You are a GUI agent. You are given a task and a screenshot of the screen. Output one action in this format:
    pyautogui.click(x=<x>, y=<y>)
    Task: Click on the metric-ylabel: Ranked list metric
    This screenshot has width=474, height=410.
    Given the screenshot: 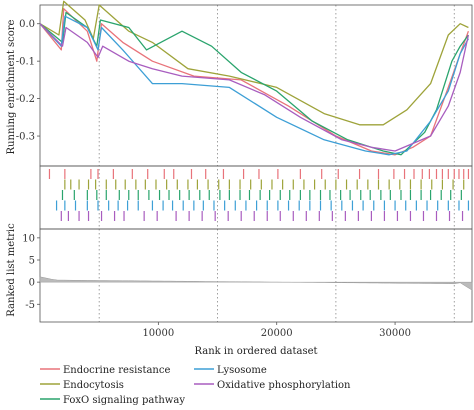 What is the action you would take?
    pyautogui.click(x=11, y=270)
    